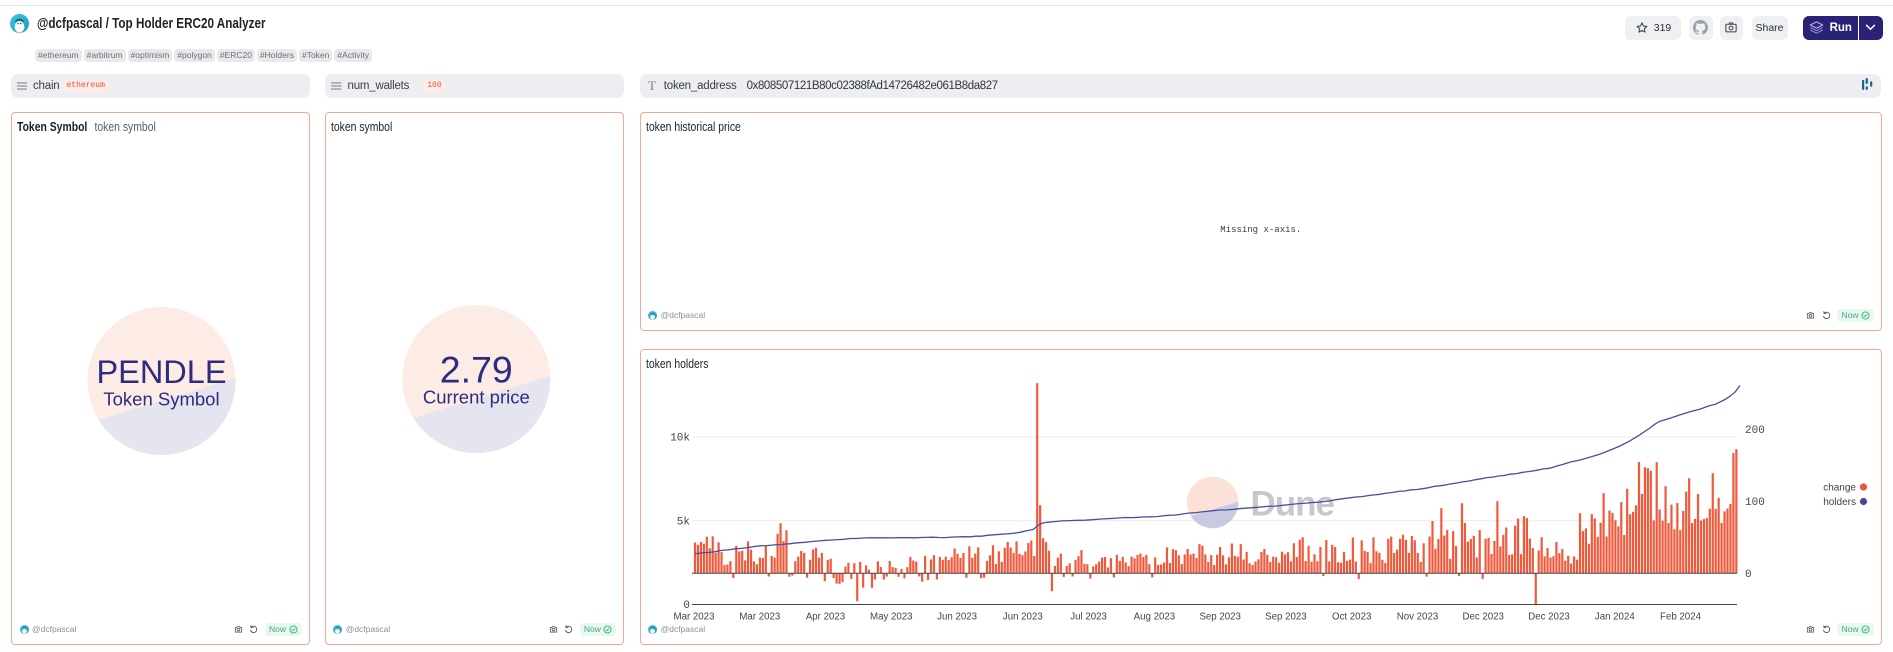  I want to click on svg-text: May 2023, so click(891, 617).